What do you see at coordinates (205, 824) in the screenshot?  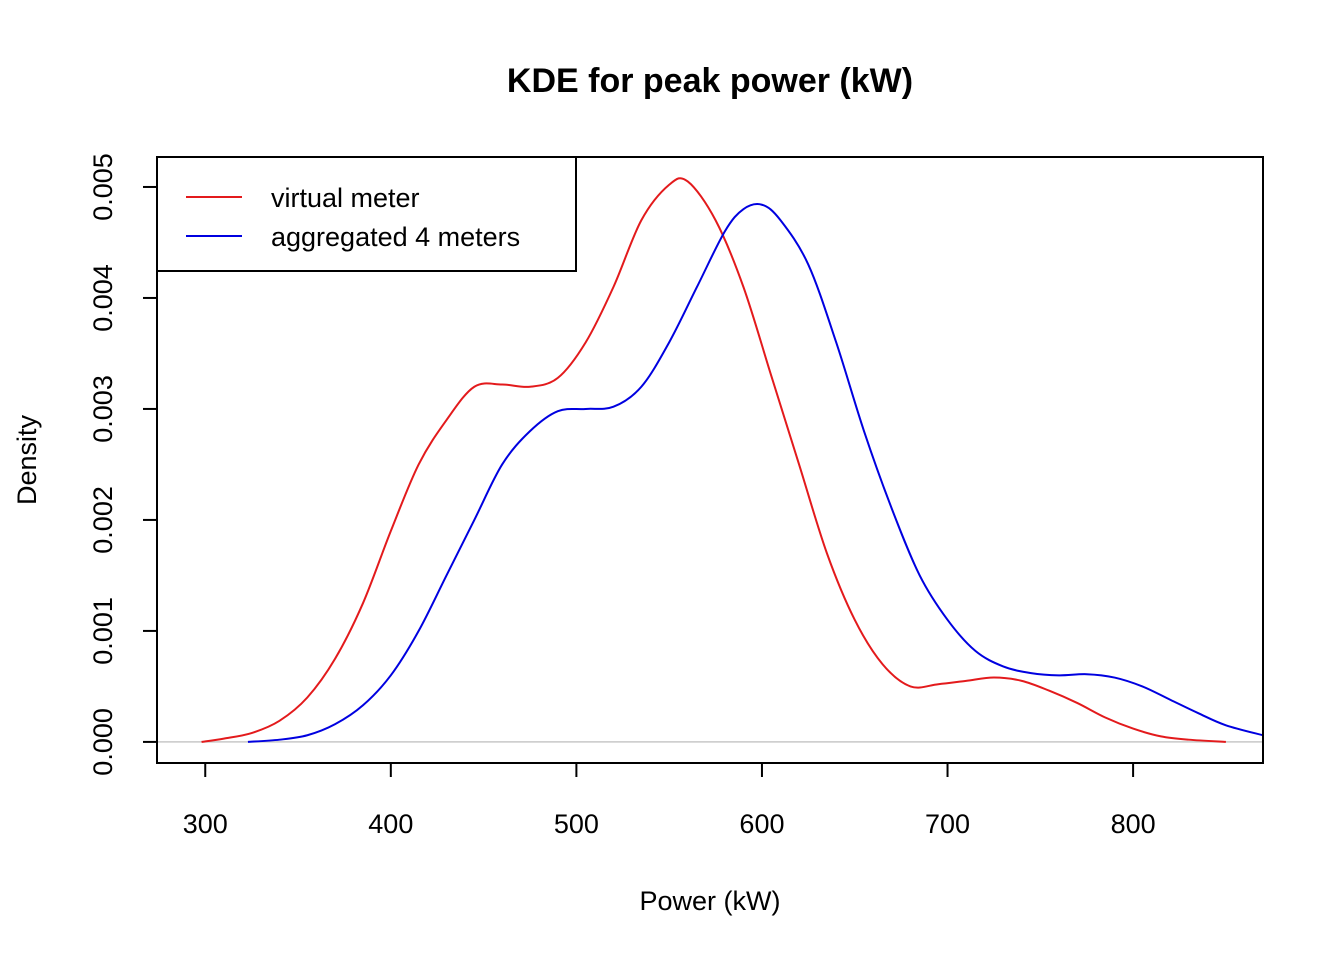 I see `x-tick-label: 300` at bounding box center [205, 824].